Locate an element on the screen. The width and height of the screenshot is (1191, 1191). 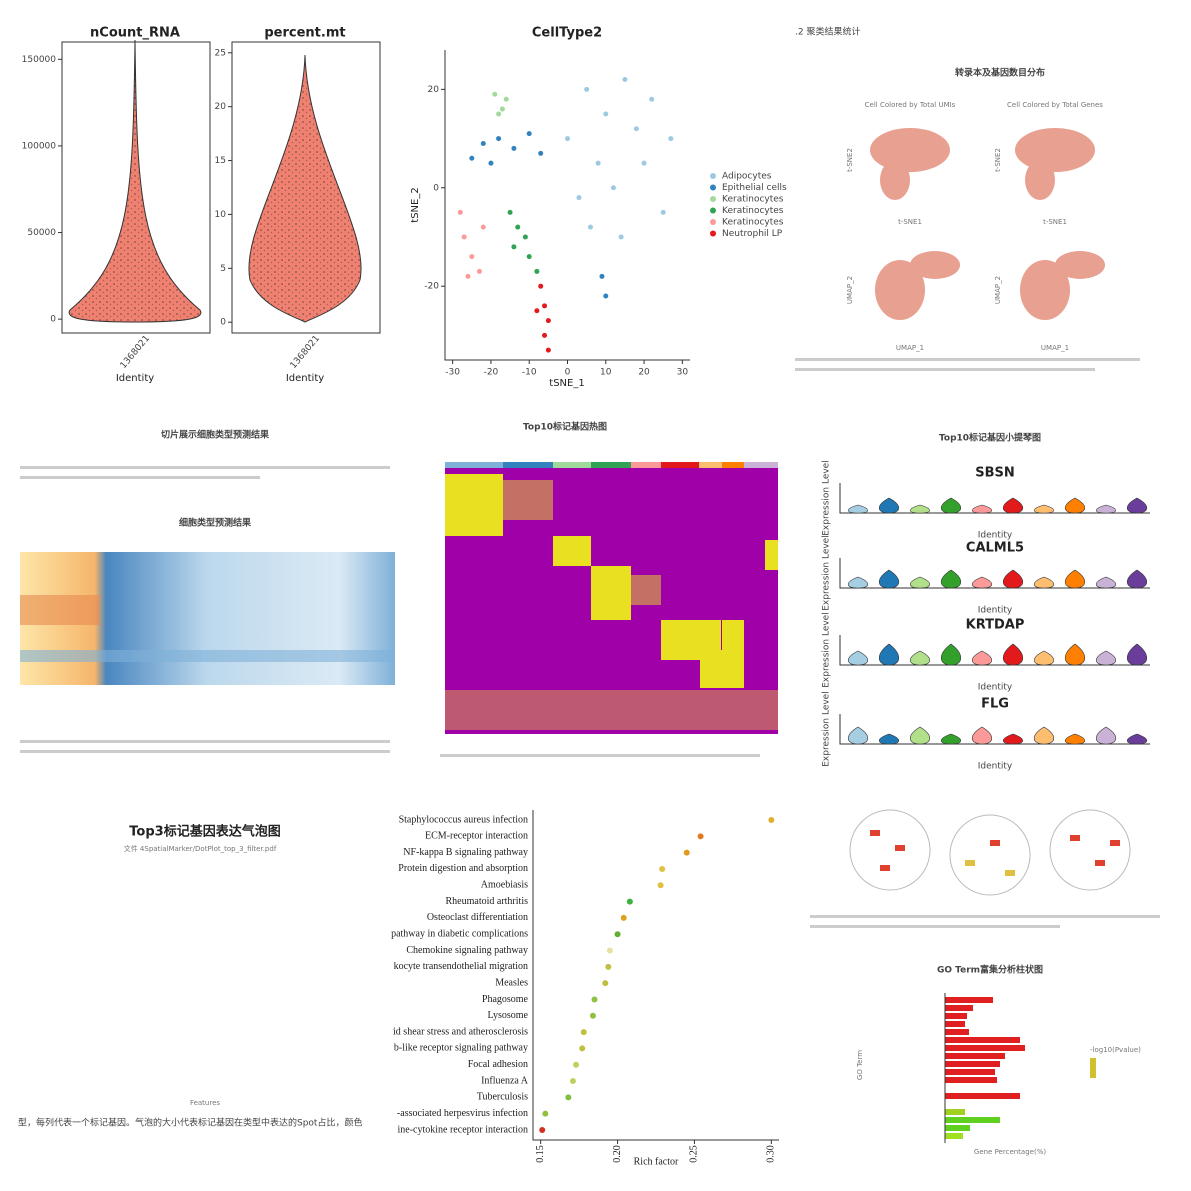
legend-label: Keratinocytes is located at coordinates (753, 211).